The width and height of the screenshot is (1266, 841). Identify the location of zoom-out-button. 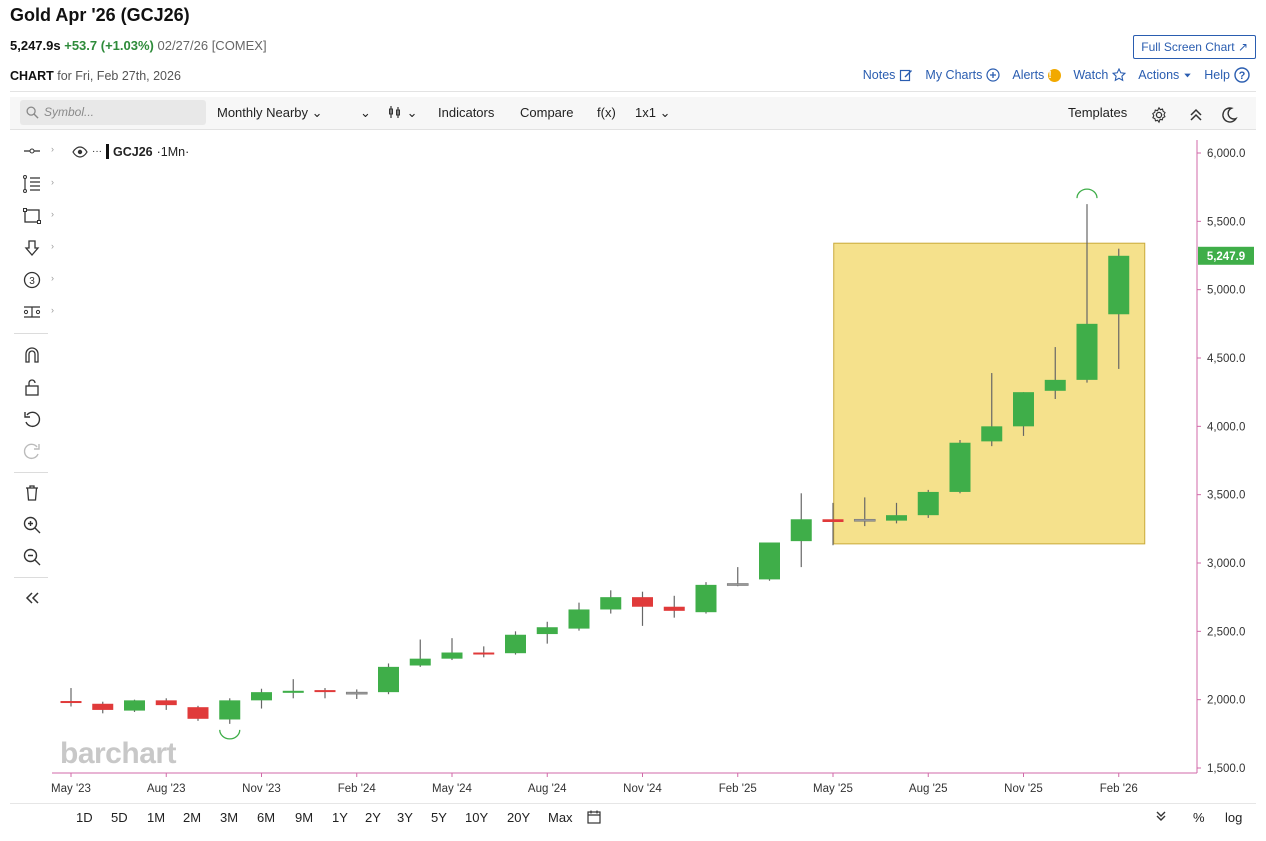
(32, 557).